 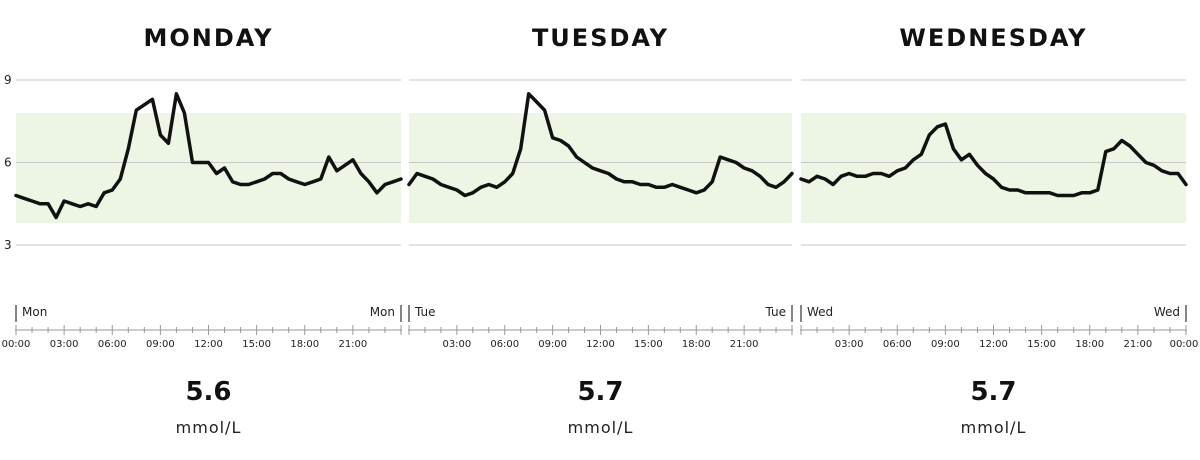 What do you see at coordinates (600, 38) in the screenshot?
I see `day-title: TUESDAY` at bounding box center [600, 38].